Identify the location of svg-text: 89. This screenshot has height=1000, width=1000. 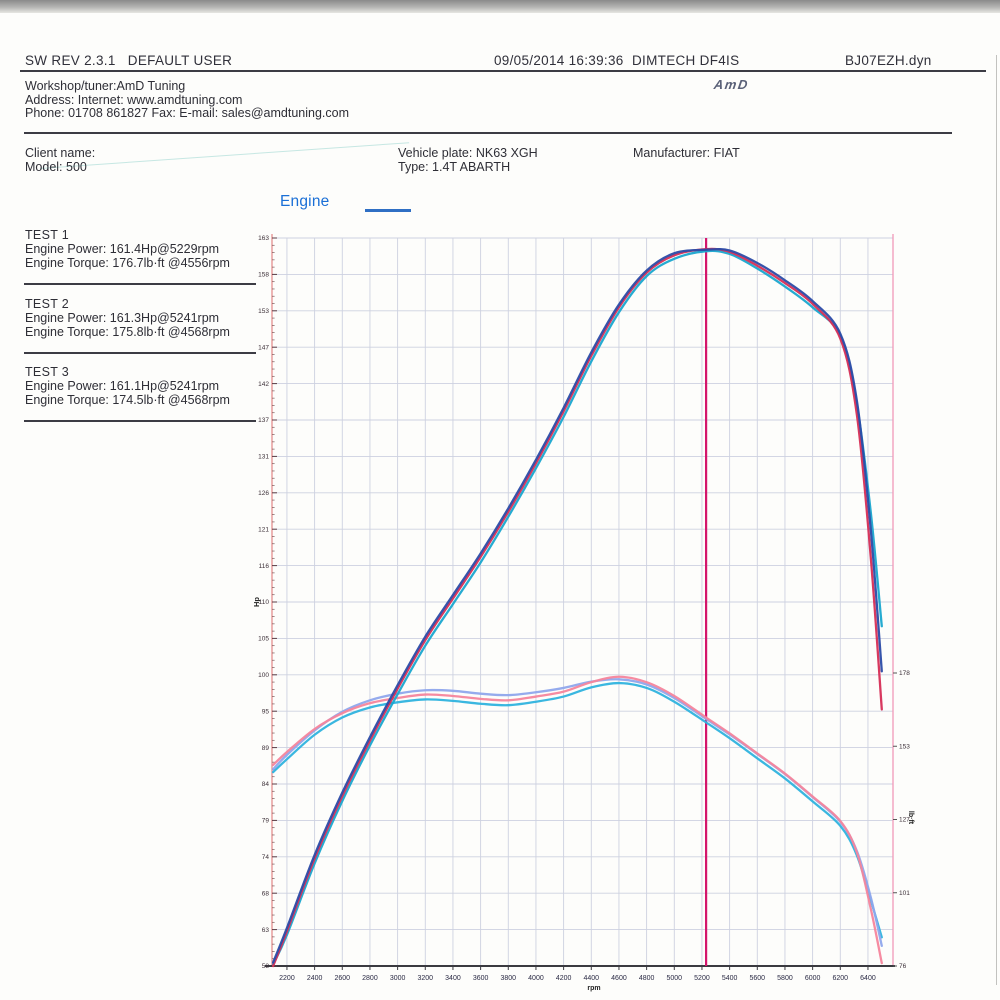
(266, 748).